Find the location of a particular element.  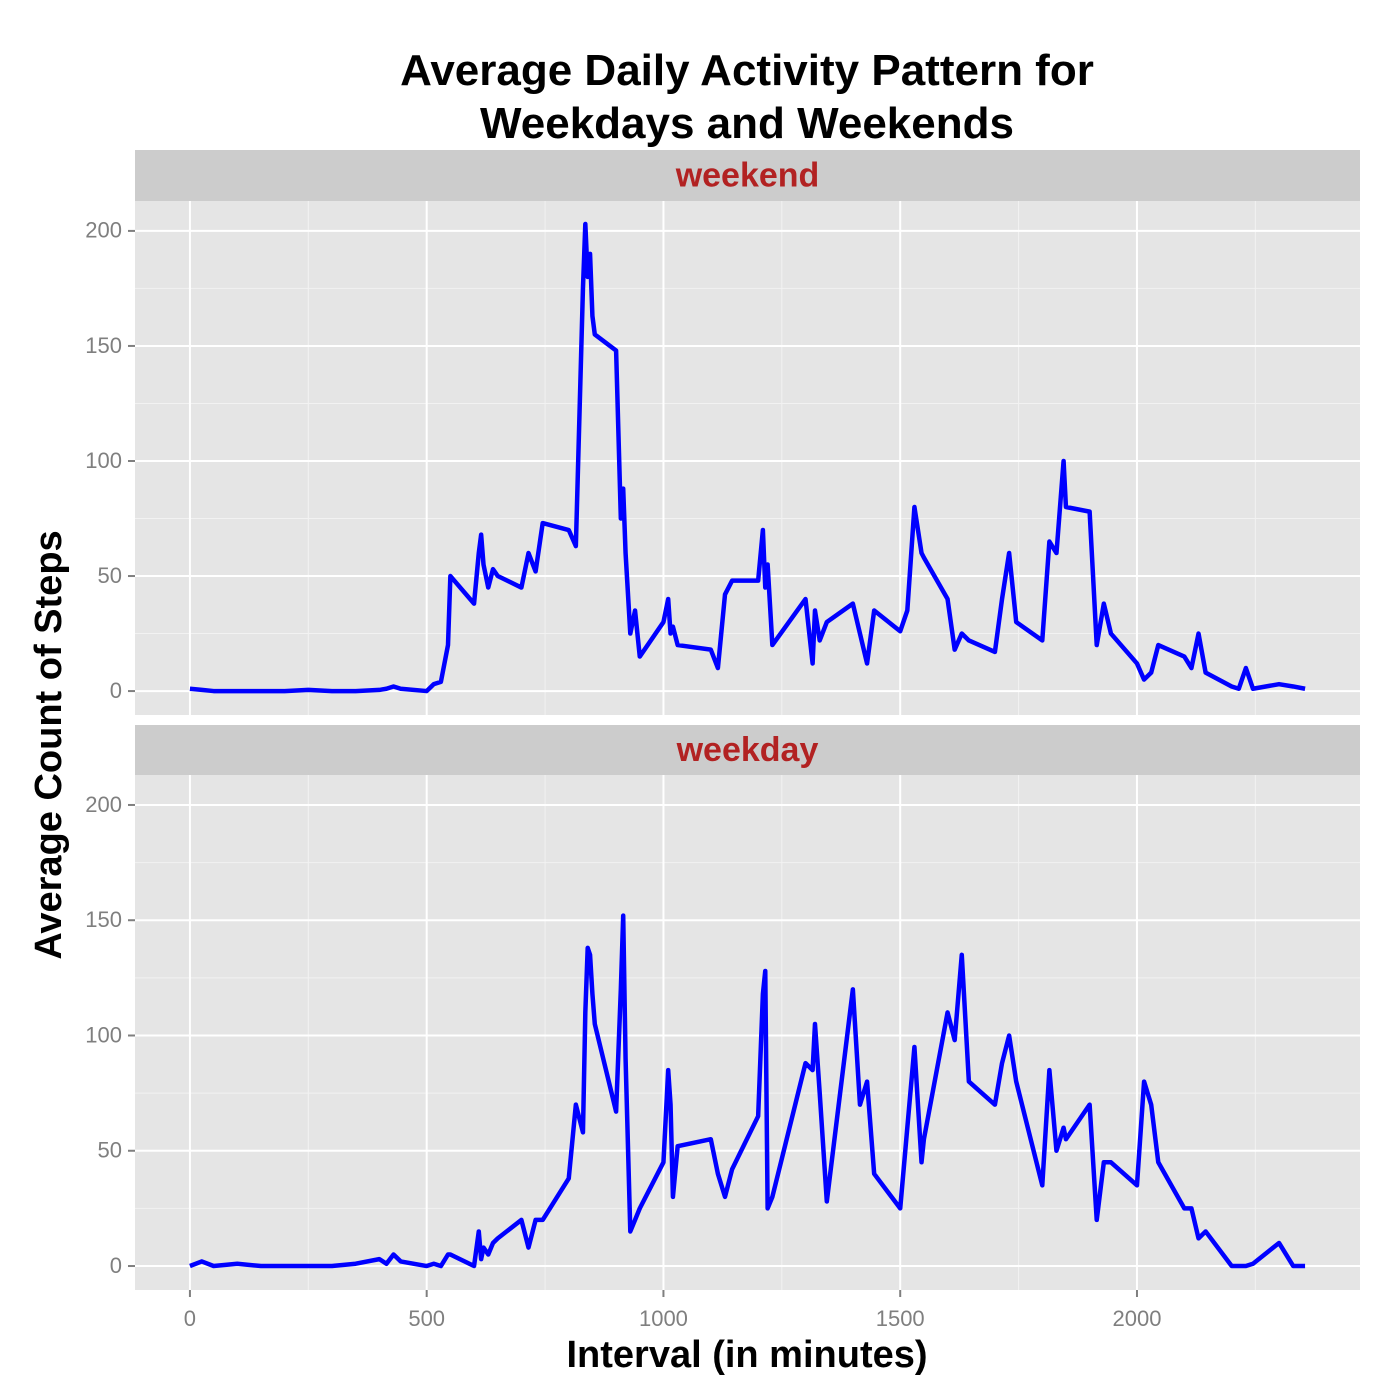

strip-label: weekday is located at coordinates (747, 750).